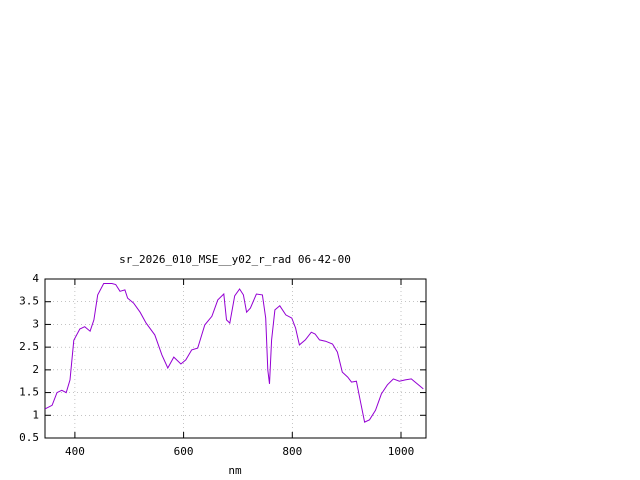 This screenshot has width=640, height=480. Describe the element at coordinates (235, 259) in the screenshot. I see `chart-title: sr_2026_010_MSE__y02_r_rad 06-42-00` at that location.